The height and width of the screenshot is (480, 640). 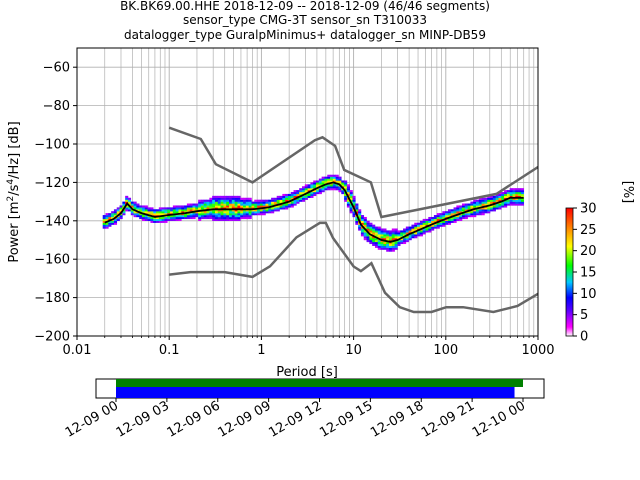 What do you see at coordinates (52, 221) in the screenshot?
I see `y-tick-label: −140` at bounding box center [52, 221].